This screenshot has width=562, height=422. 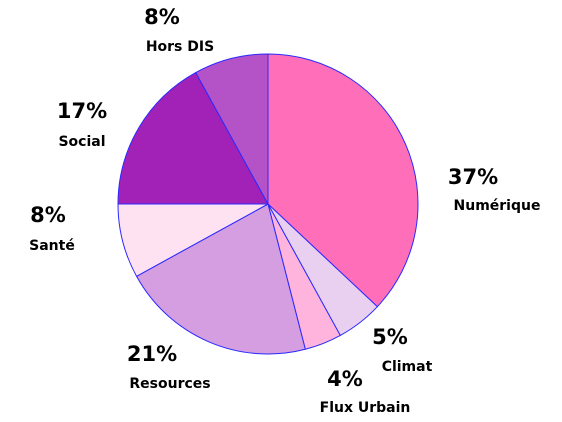 What do you see at coordinates (473, 177) in the screenshot?
I see `slice-value-label: 37%` at bounding box center [473, 177].